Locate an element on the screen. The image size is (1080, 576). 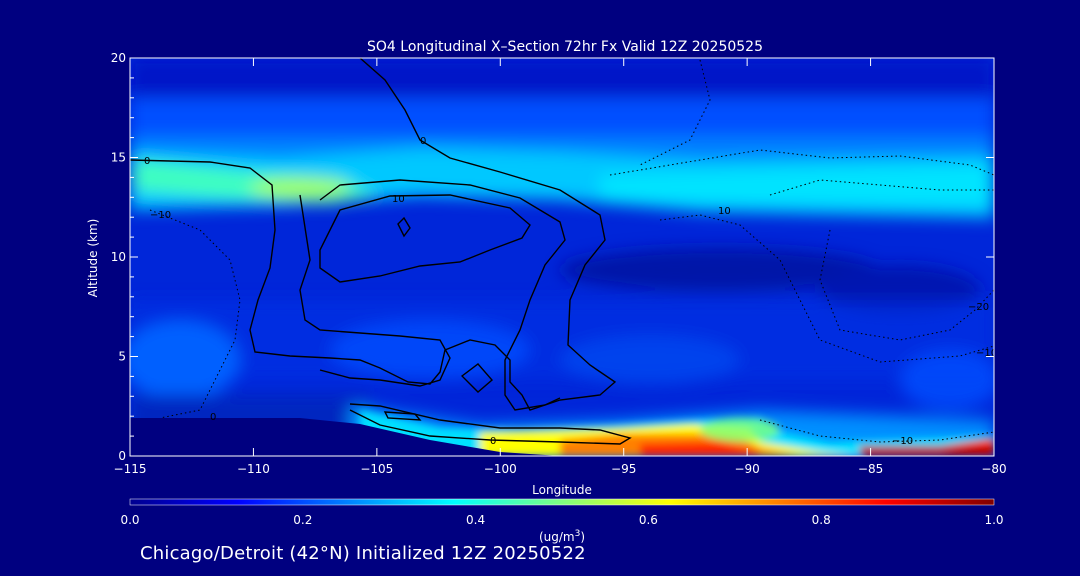
y-tick-label: 15 is located at coordinates (118, 158).